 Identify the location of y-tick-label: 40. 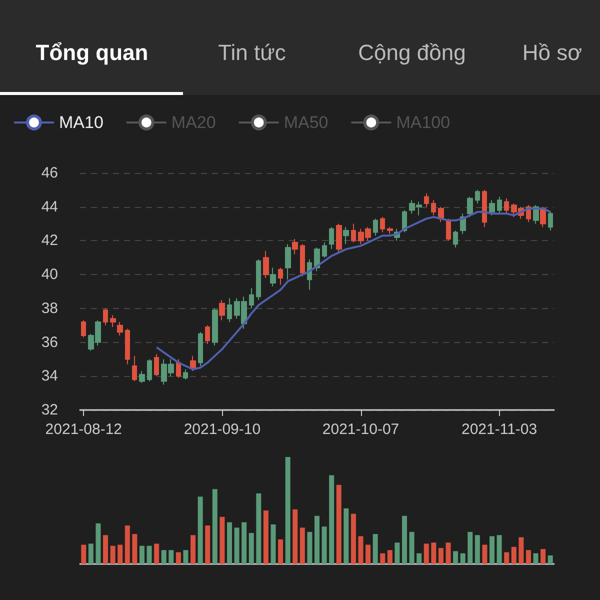
(49, 275).